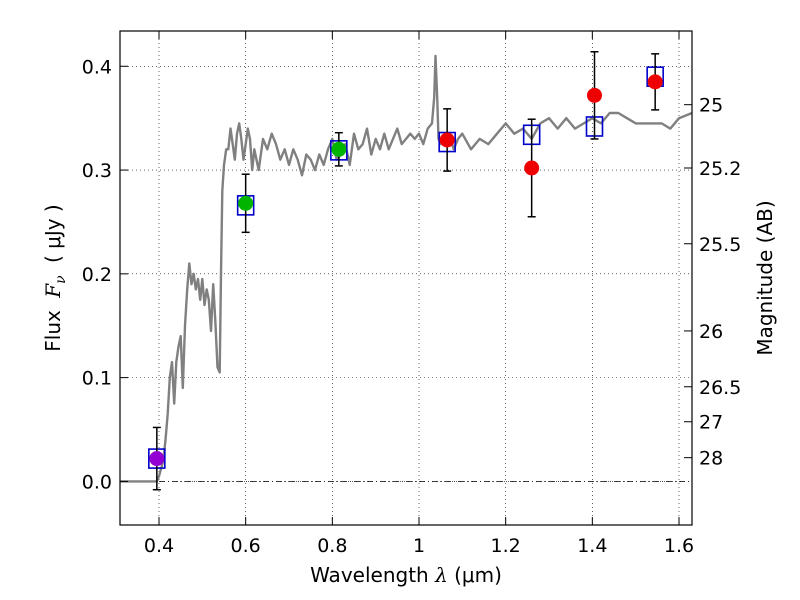 Image resolution: width=800 pixels, height=600 pixels. What do you see at coordinates (332, 546) in the screenshot?
I see `x-tick-label: 0.8` at bounding box center [332, 546].